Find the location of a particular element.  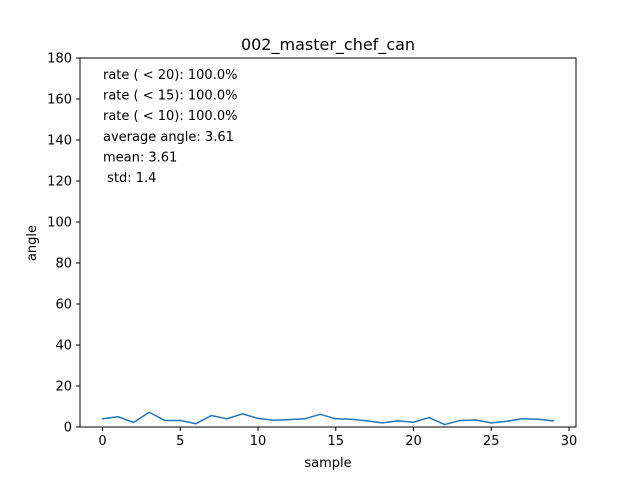

y-tick-label: 20 is located at coordinates (63, 387).